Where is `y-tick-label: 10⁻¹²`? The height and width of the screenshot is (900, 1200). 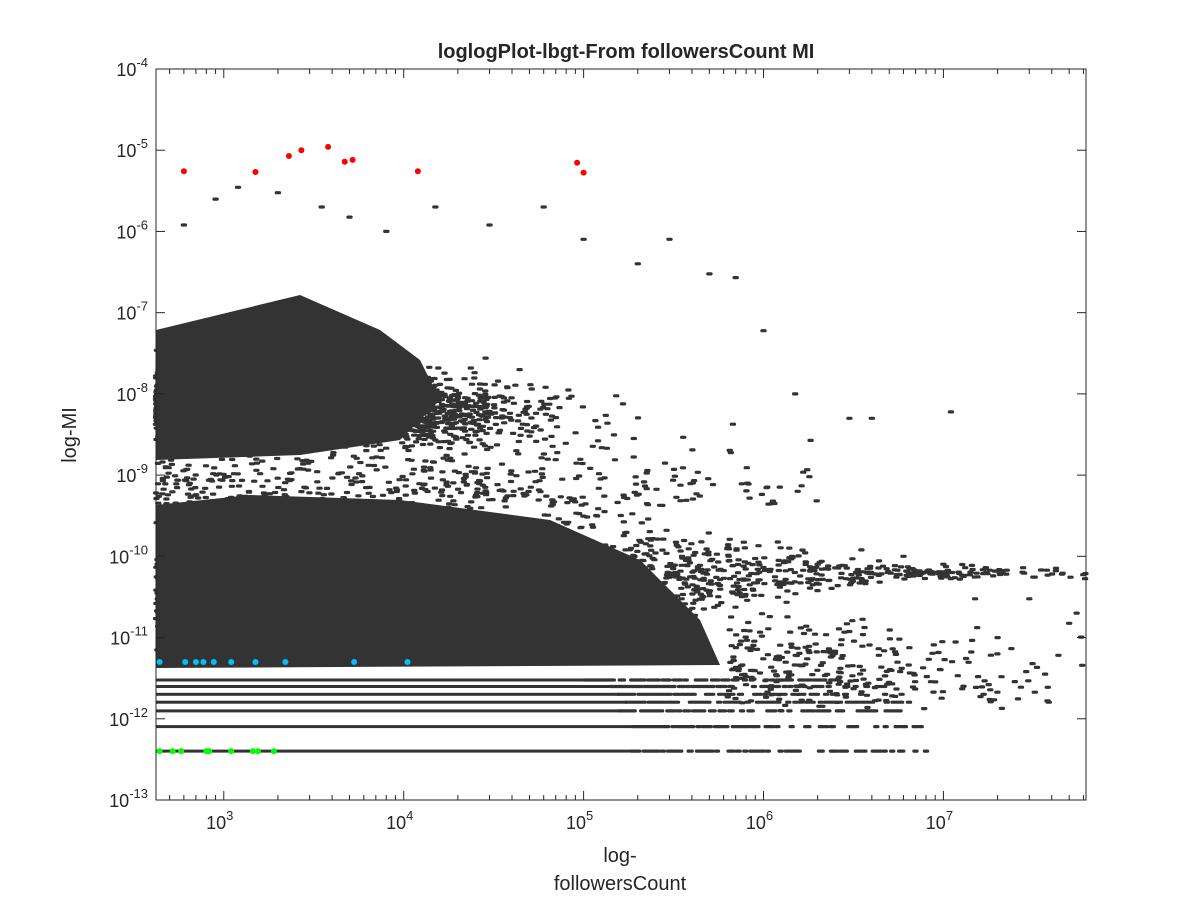
y-tick-label: 10⁻¹² is located at coordinates (128, 717).